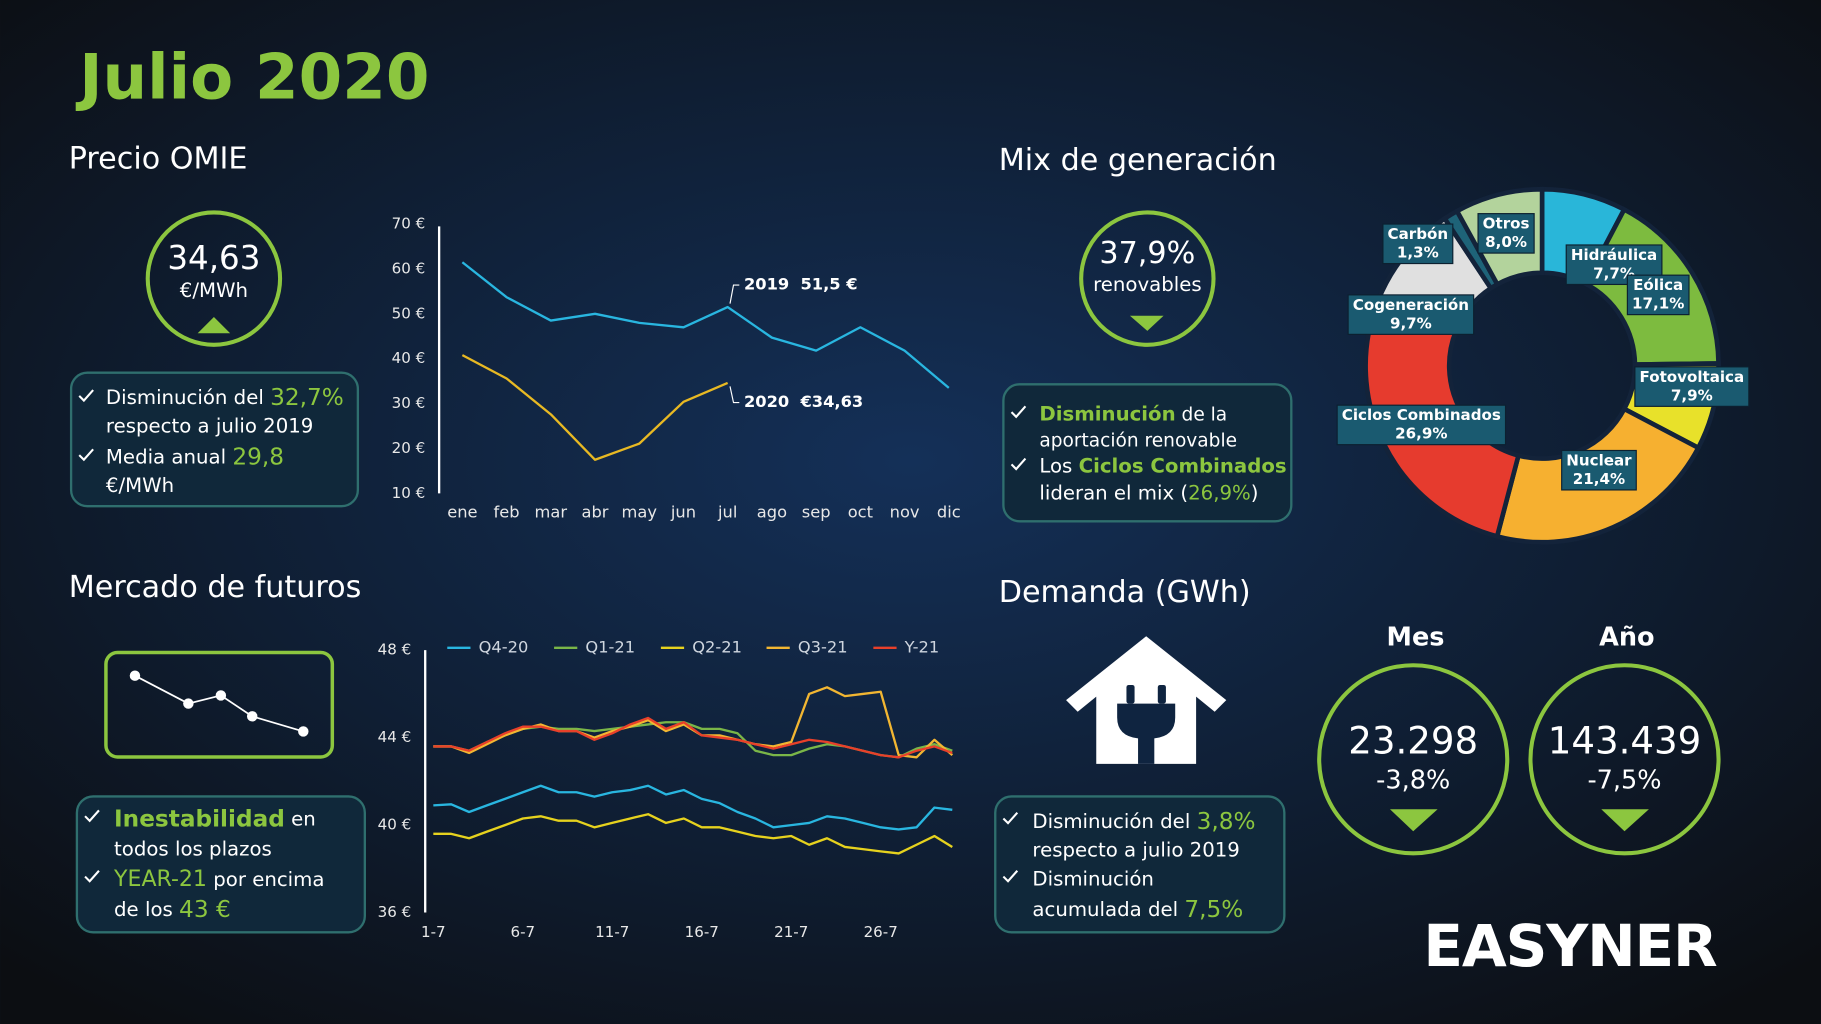 This screenshot has height=1024, width=1821. Describe the element at coordinates (504, 646) in the screenshot. I see `legend-label: Q4-20` at that location.